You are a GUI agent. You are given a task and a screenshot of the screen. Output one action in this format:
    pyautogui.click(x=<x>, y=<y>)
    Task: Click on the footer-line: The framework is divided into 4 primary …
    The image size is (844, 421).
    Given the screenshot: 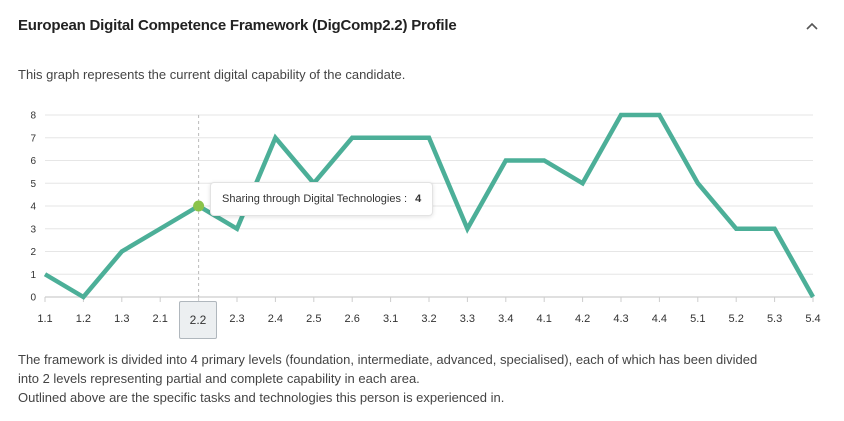 What is the action you would take?
    pyautogui.click(x=388, y=359)
    